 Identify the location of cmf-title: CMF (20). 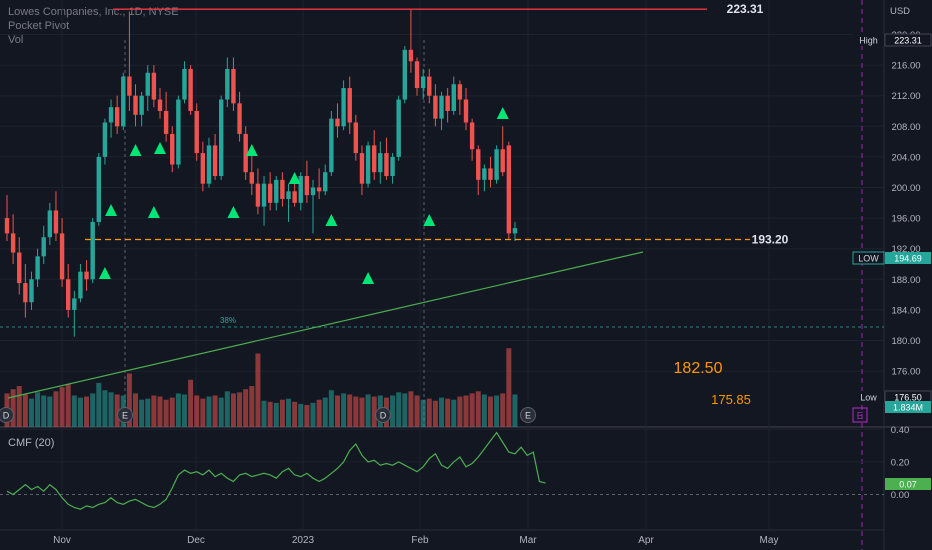
(31, 443).